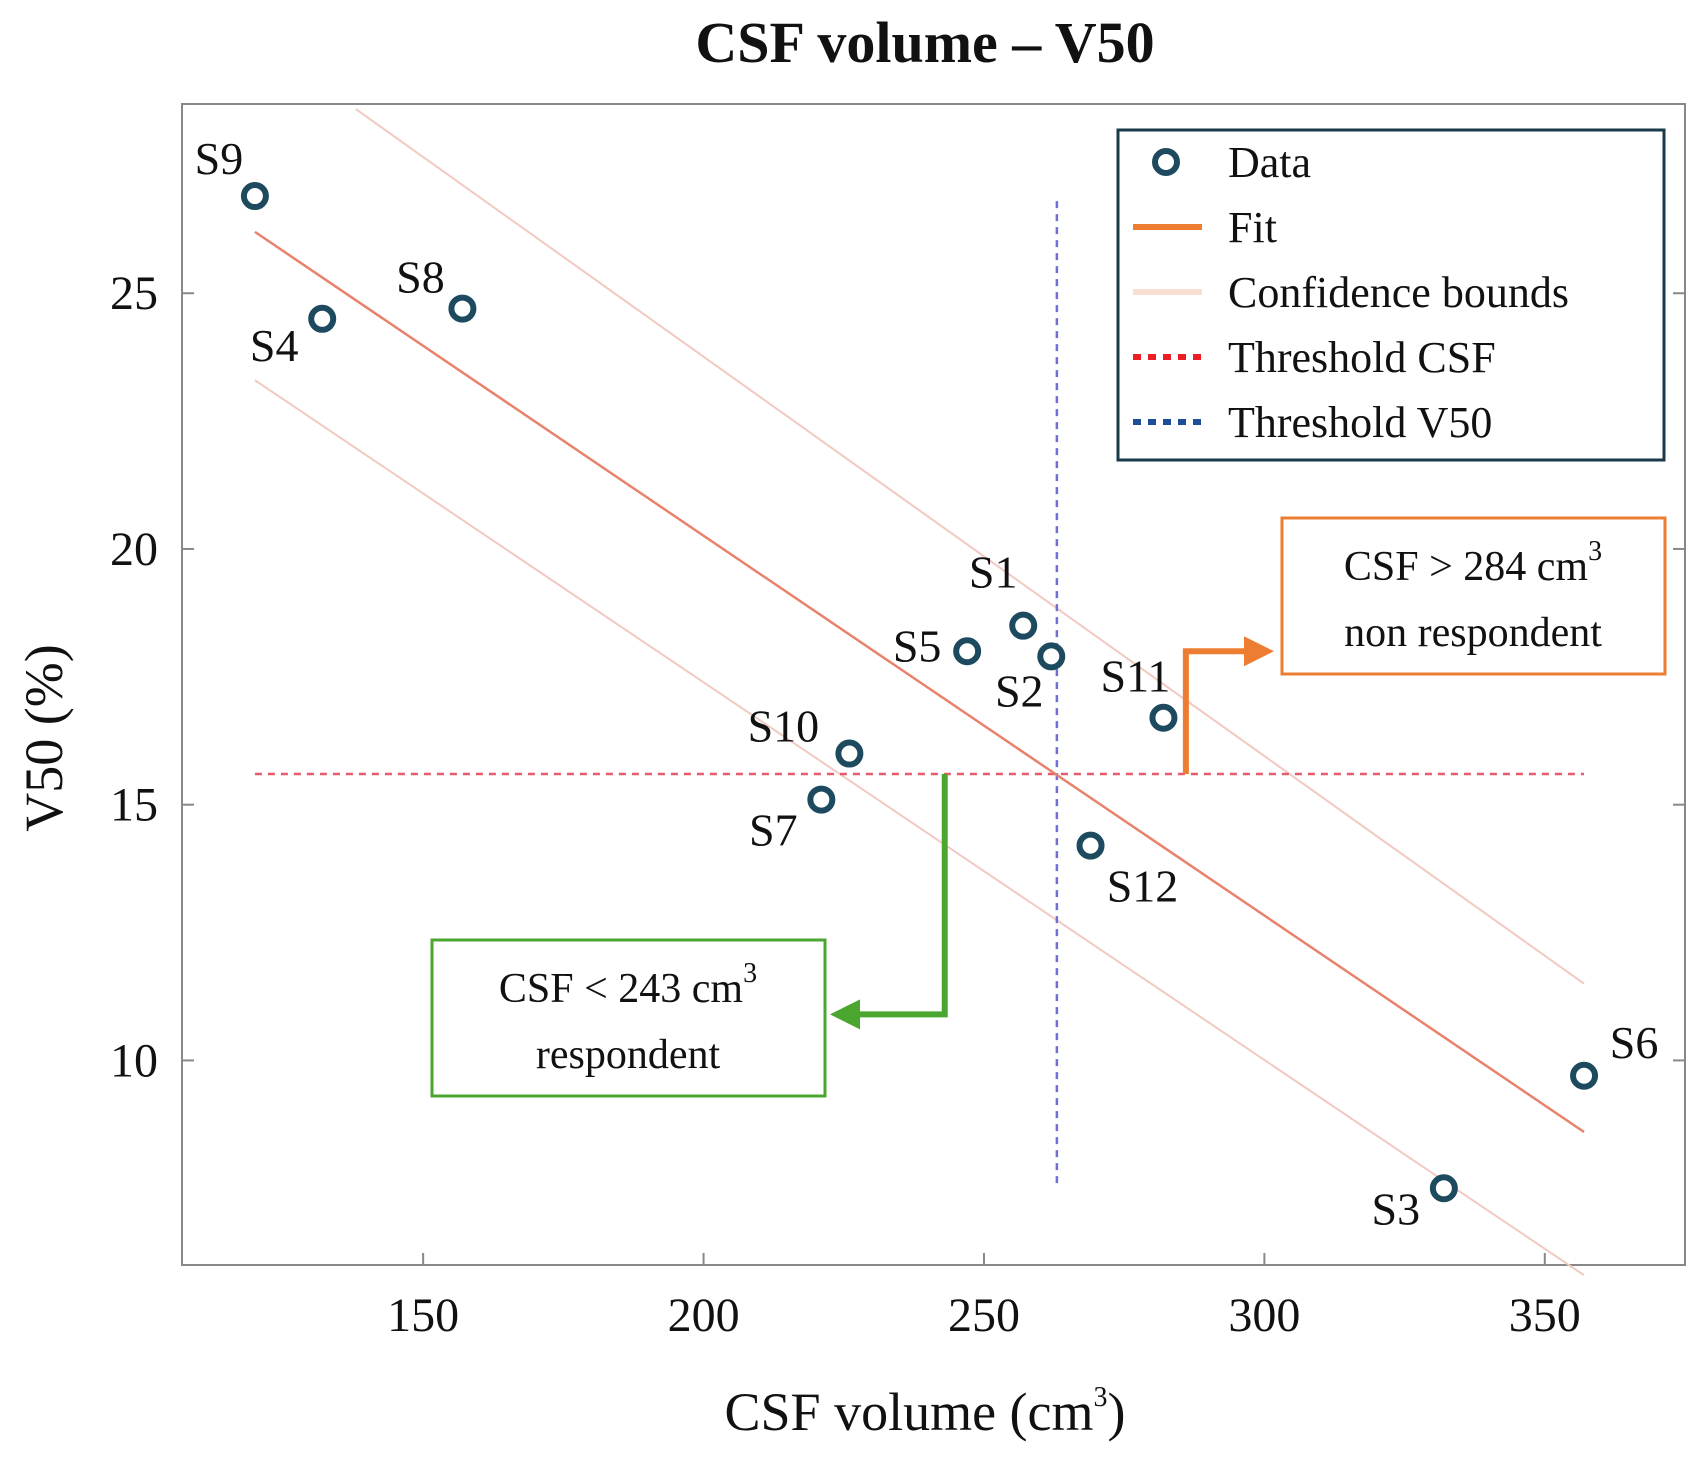 This screenshot has height=1461, width=1693. Describe the element at coordinates (44, 737) in the screenshot. I see `y-axis-label: V50 (%)` at that location.